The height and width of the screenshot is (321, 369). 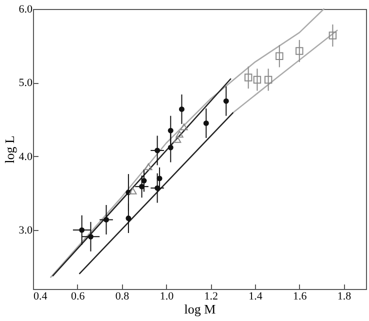 What do you see at coordinates (344, 296) in the screenshot?
I see `x-tick-label: 1.8` at bounding box center [344, 296].